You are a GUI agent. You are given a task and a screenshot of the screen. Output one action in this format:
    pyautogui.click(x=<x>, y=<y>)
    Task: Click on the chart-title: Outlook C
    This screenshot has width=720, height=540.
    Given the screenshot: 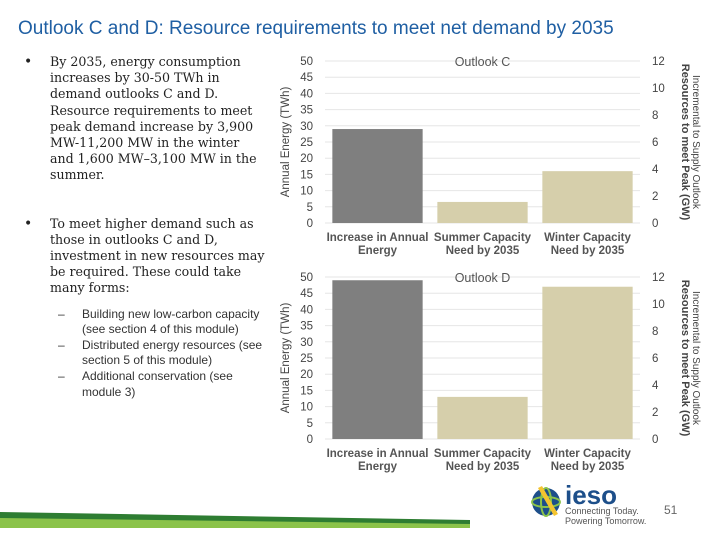 What is the action you would take?
    pyautogui.click(x=483, y=62)
    